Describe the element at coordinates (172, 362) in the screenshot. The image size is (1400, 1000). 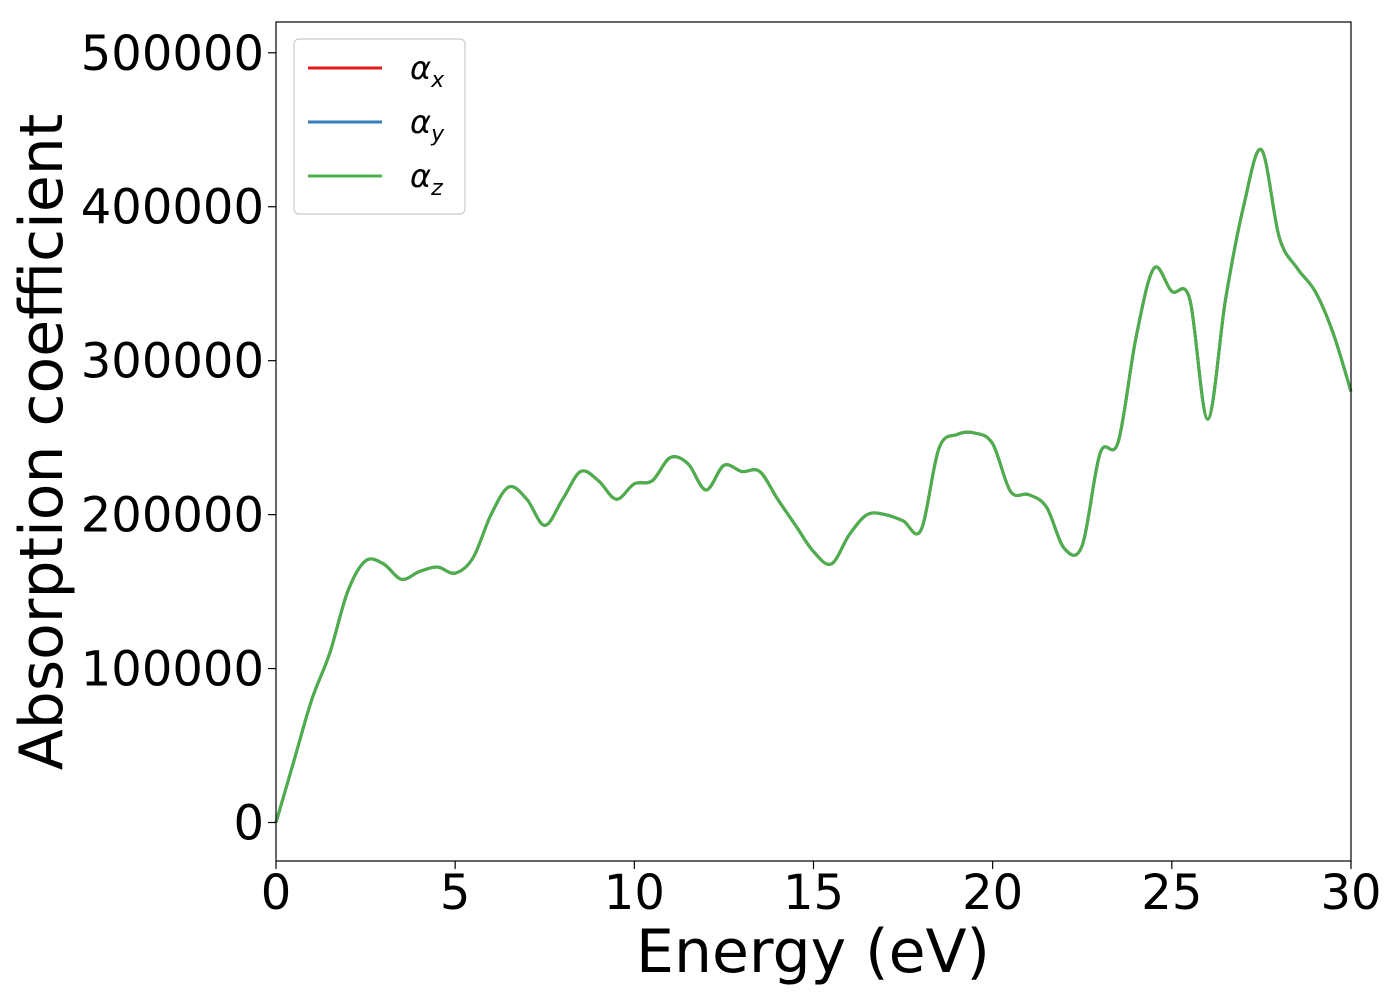
I see `y-tick-label: 300000` at that location.